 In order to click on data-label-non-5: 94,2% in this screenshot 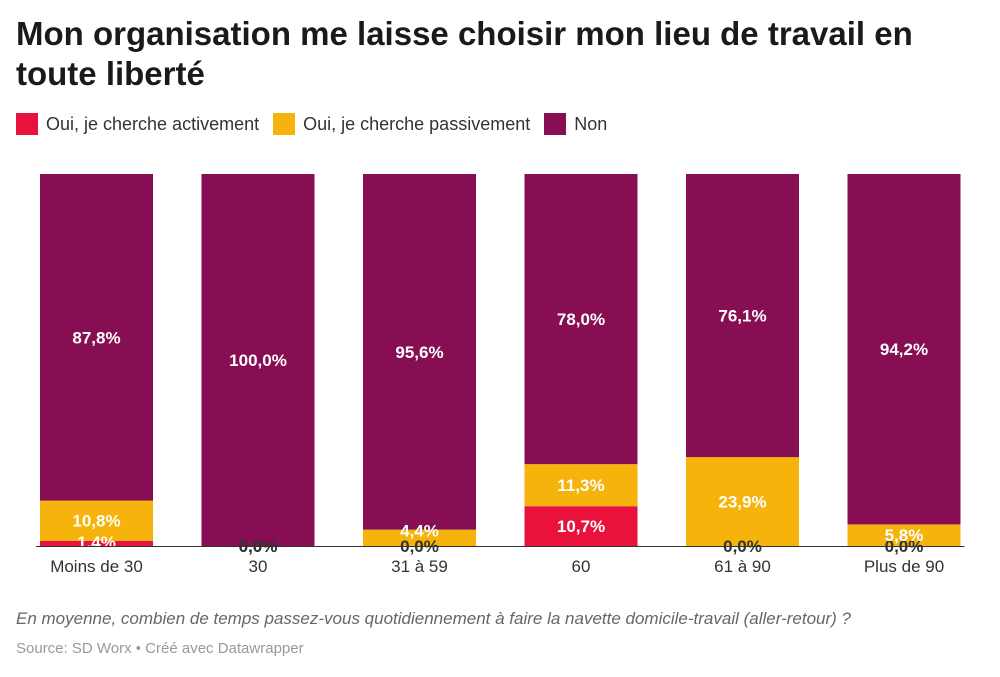, I will do `click(904, 349)`.